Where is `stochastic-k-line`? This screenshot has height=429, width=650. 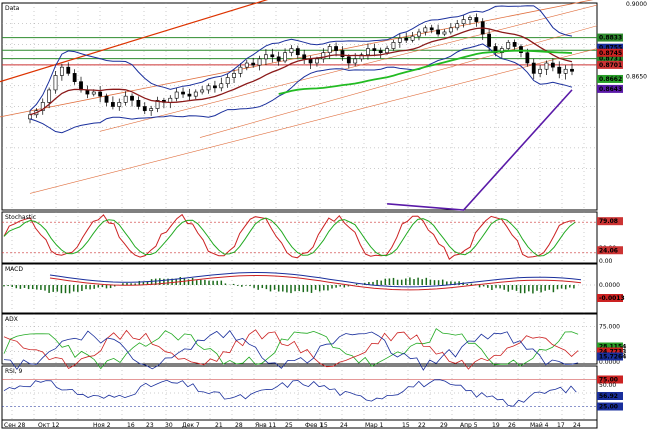
stochastic-k-line is located at coordinates (289, 236).